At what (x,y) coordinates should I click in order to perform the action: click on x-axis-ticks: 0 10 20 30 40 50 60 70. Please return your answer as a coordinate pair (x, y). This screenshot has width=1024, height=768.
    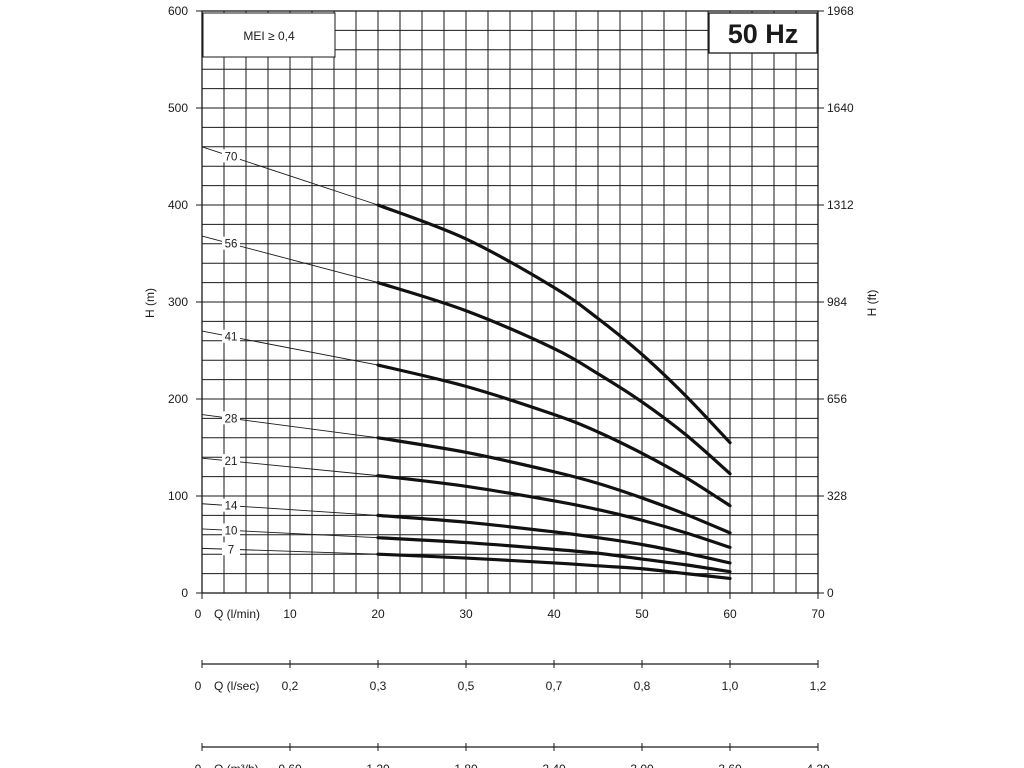
    Looking at the image, I should click on (510, 607).